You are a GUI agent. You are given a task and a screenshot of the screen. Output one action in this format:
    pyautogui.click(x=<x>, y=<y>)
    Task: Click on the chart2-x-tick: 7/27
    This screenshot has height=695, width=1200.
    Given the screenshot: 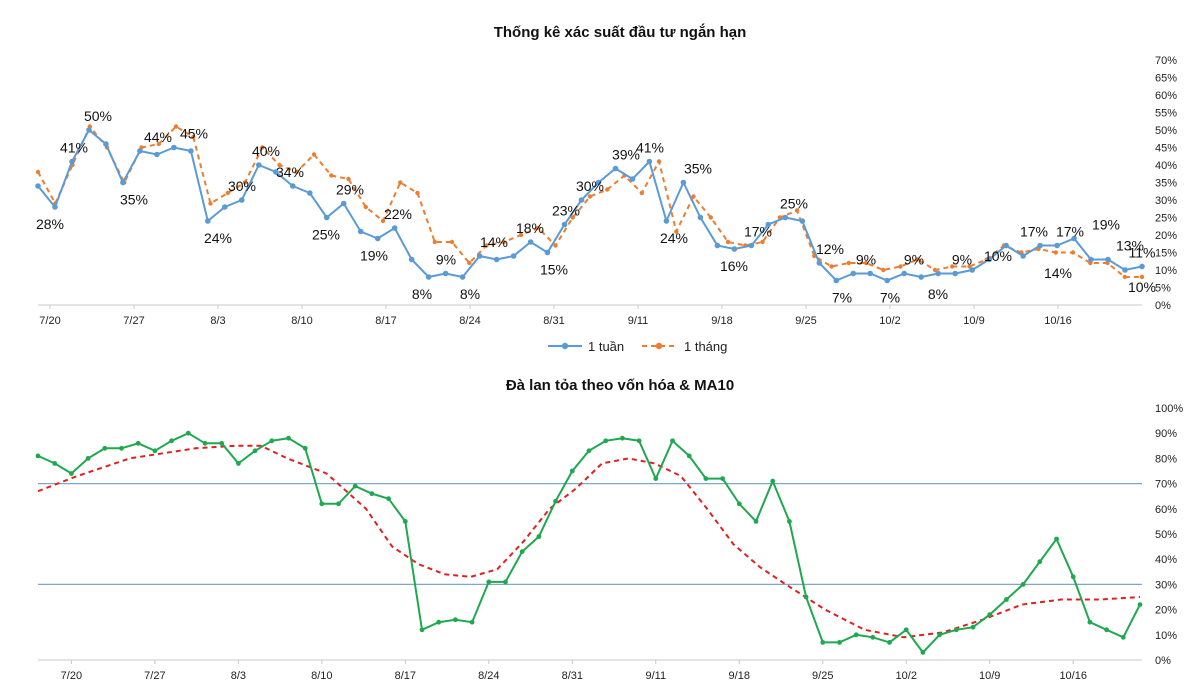 What is the action you would take?
    pyautogui.click(x=154, y=676)
    